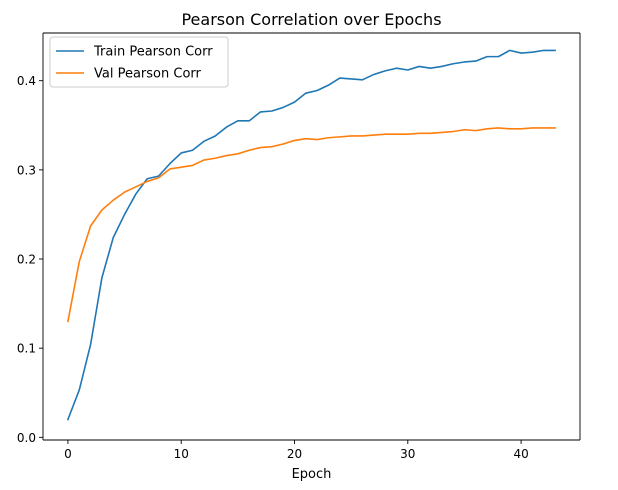 Image resolution: width=618 pixels, height=490 pixels. I want to click on y-tick-label: 0.1, so click(26, 349).